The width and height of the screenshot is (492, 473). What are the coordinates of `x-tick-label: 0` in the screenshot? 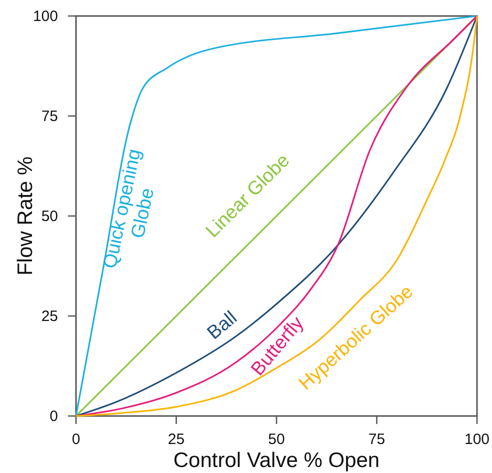 It's located at (76, 439).